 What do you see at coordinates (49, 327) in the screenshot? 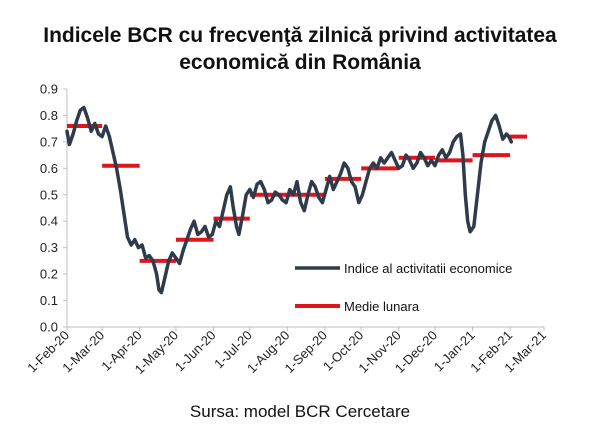
I see `y-tick-label: 0.0` at bounding box center [49, 327].